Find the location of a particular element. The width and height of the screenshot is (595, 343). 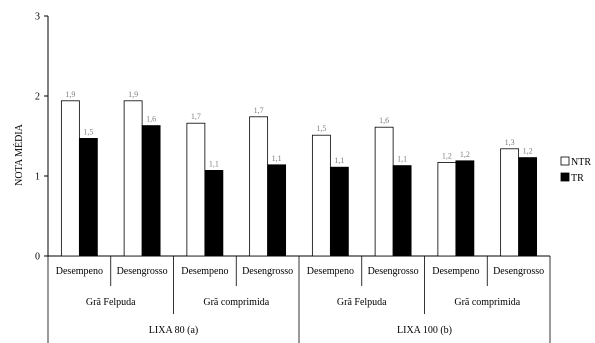

super-group-label: LIXA 80 (a) is located at coordinates (173, 330).